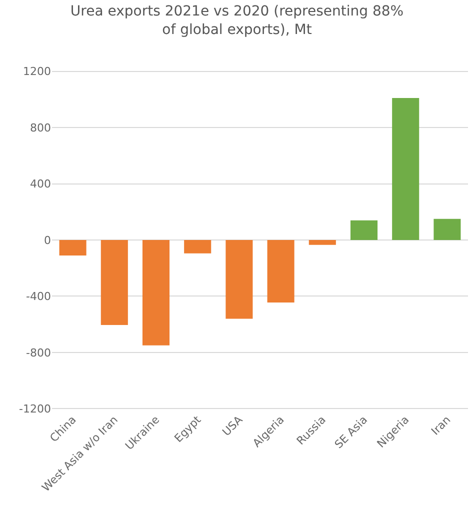 The width and height of the screenshot is (474, 520). Describe the element at coordinates (35, 409) in the screenshot. I see `y-tick-label: -1200` at that location.